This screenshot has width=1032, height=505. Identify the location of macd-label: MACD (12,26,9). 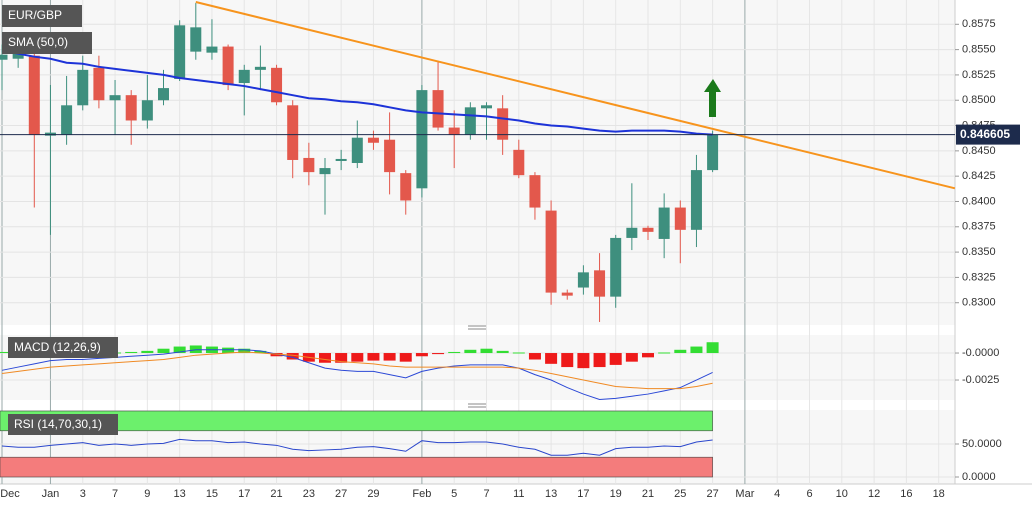
(57, 347).